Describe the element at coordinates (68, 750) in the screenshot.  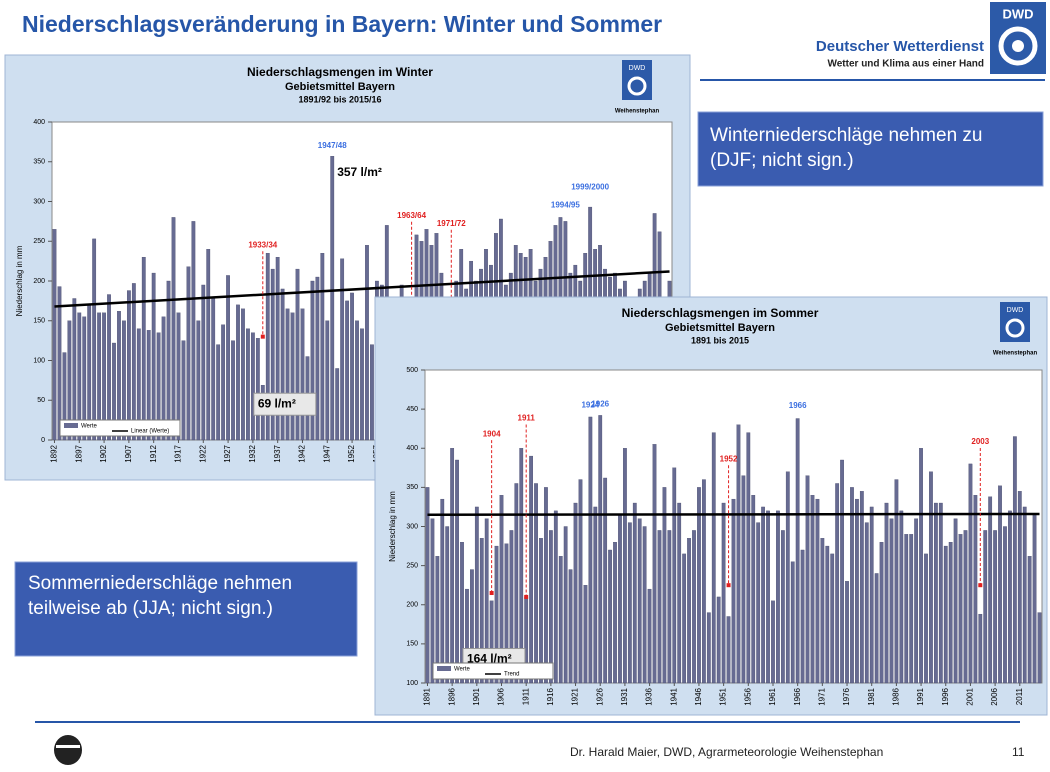
I see `eagle` at that location.